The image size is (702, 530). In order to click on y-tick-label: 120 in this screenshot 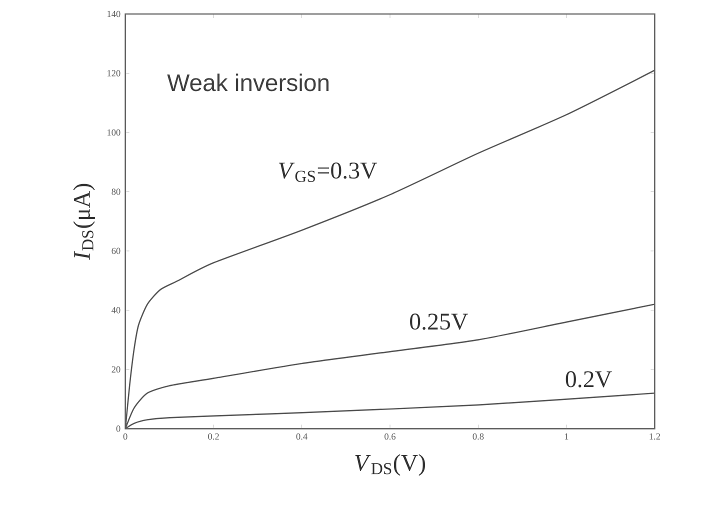, I will do `click(114, 73)`.